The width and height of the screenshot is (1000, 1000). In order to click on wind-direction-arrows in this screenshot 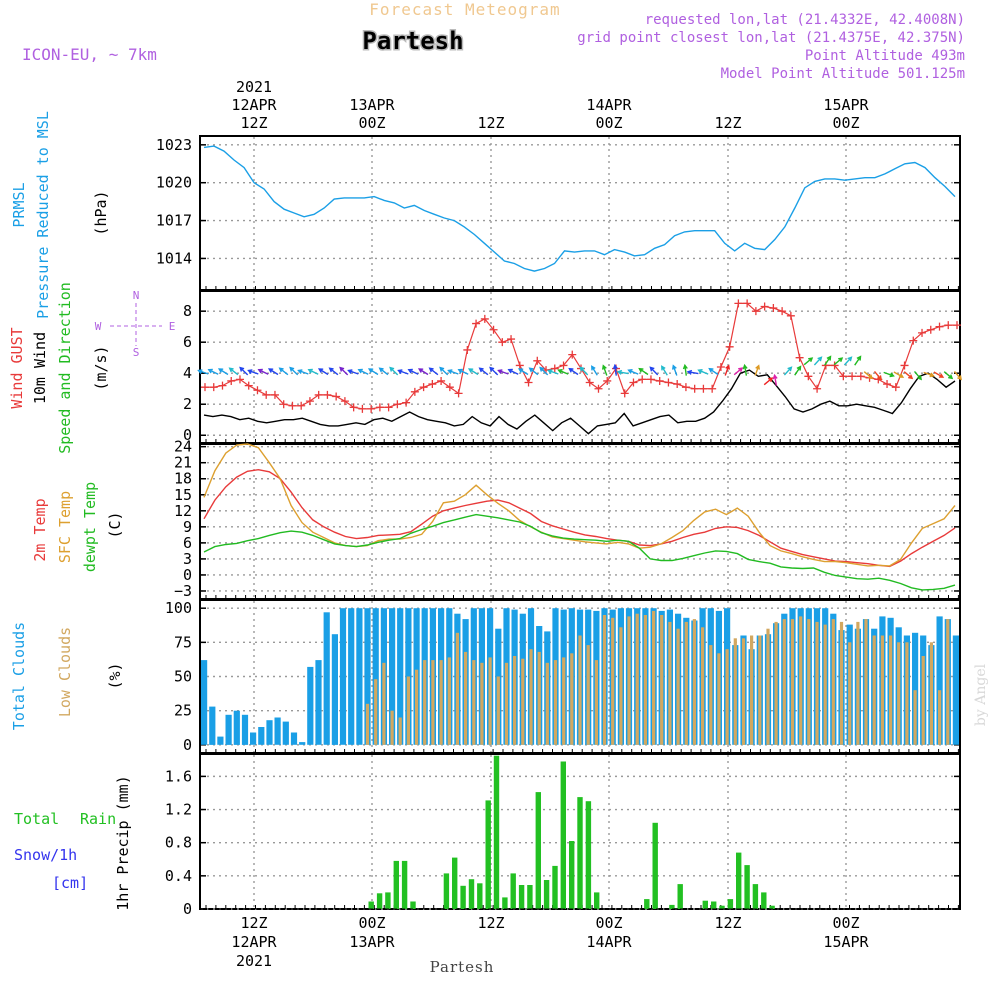, I will do `click(580, 370)`.